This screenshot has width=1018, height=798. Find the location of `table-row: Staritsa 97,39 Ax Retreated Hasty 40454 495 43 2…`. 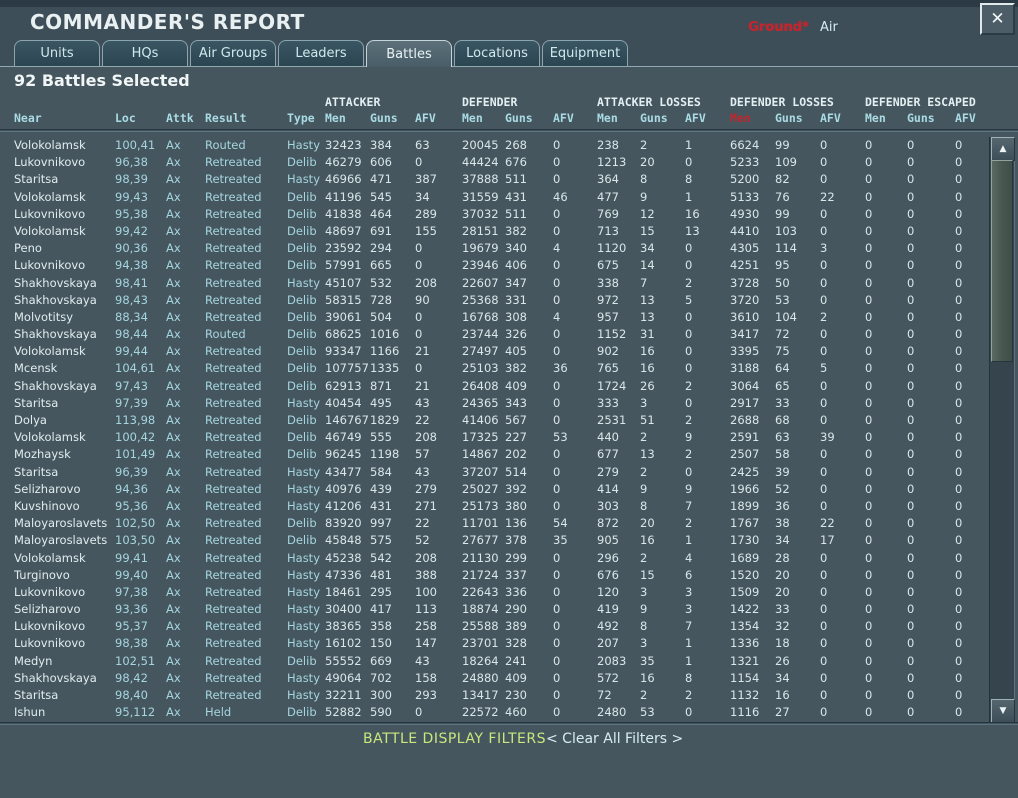

table-row: Staritsa 97,39 Ax Retreated Hasty 40454 495 43 2… is located at coordinates (502, 403).